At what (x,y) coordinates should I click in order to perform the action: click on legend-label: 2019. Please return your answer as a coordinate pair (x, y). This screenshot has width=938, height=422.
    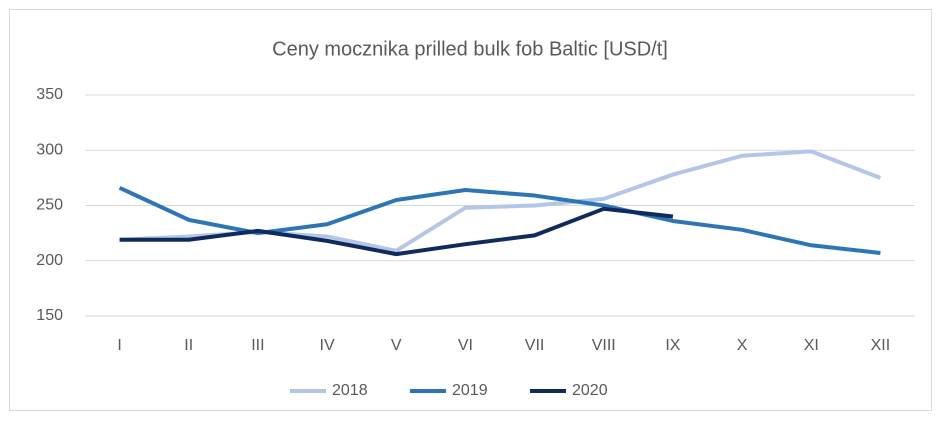
    Looking at the image, I should click on (470, 390).